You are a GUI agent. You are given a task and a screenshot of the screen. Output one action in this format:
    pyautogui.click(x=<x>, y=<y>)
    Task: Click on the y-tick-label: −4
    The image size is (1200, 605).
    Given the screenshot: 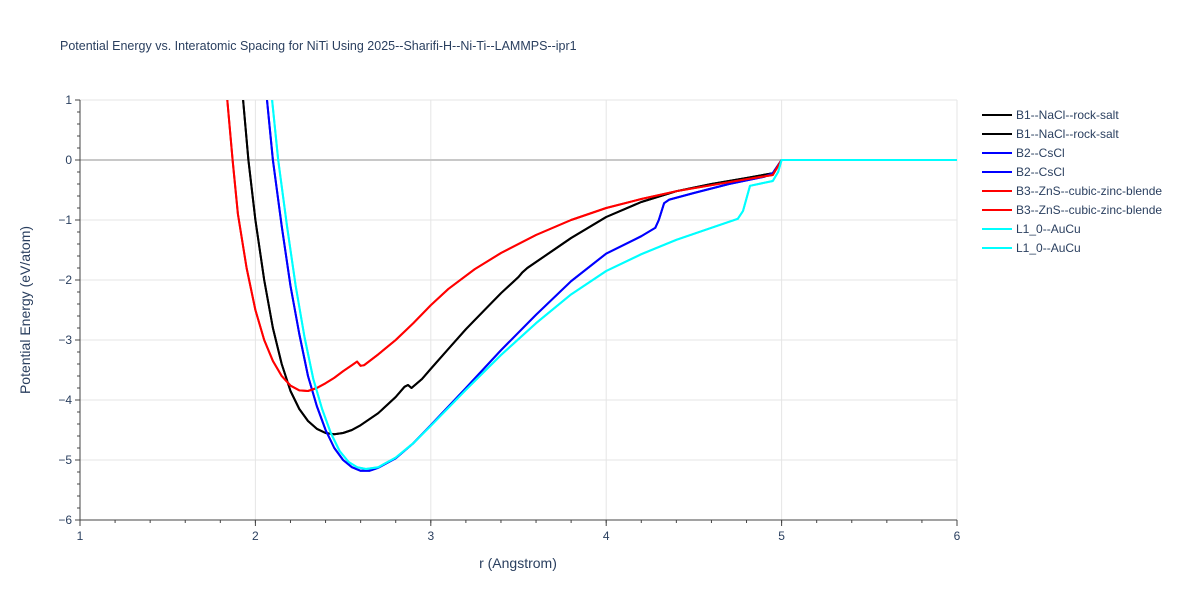 What is the action you would take?
    pyautogui.click(x=65, y=400)
    